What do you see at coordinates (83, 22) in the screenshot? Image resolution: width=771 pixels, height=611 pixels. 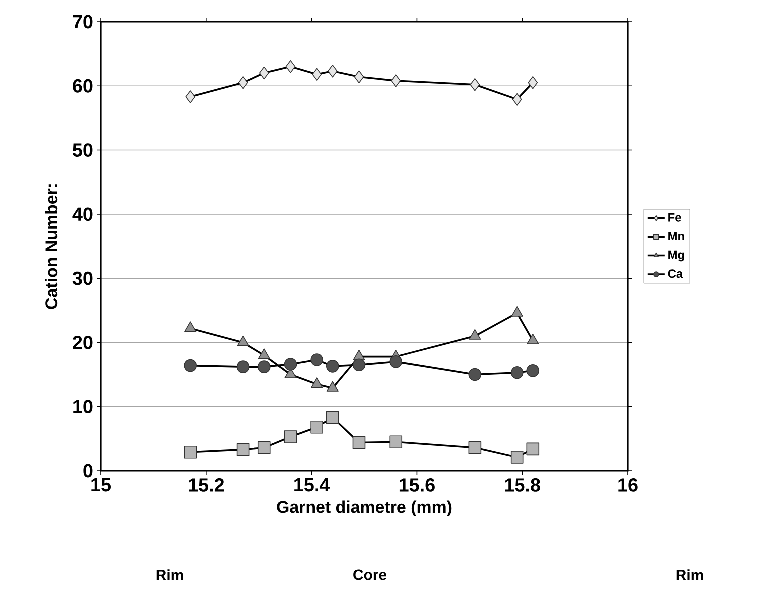 I see `y-tick-label: 70` at bounding box center [83, 22].